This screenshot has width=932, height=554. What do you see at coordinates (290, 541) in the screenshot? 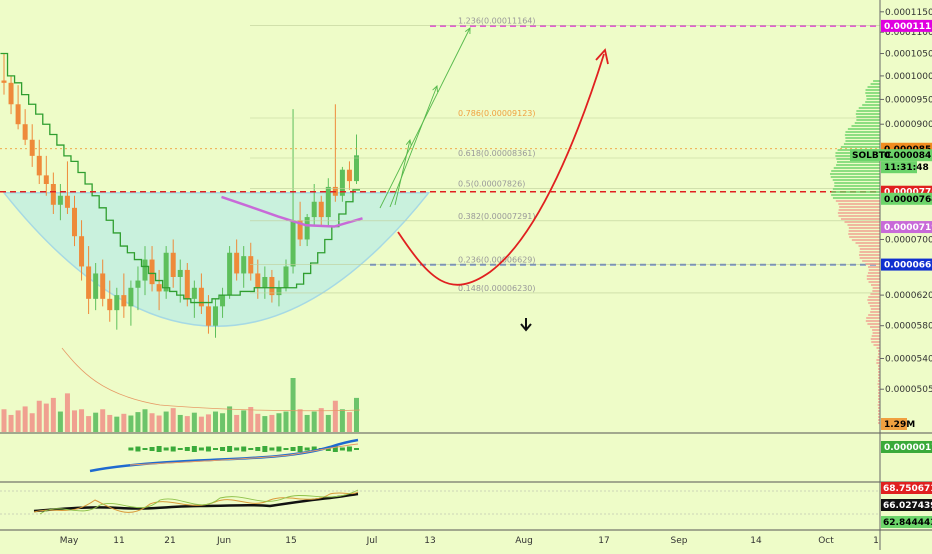
I see `x-axis-tick-label: 15` at bounding box center [290, 541].